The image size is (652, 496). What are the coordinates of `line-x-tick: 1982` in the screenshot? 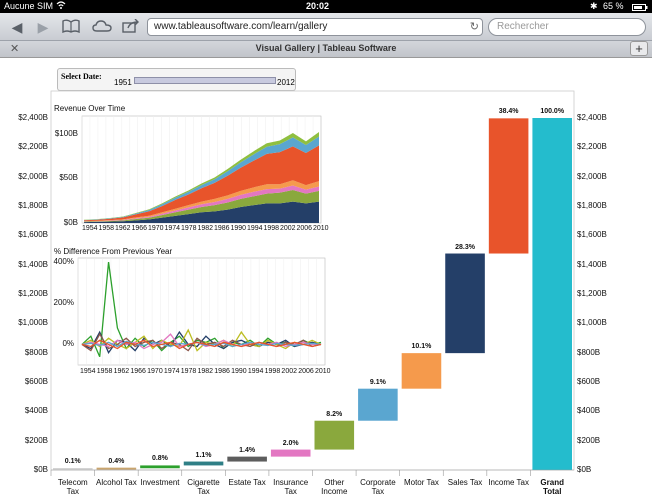 It's located at (205, 371).